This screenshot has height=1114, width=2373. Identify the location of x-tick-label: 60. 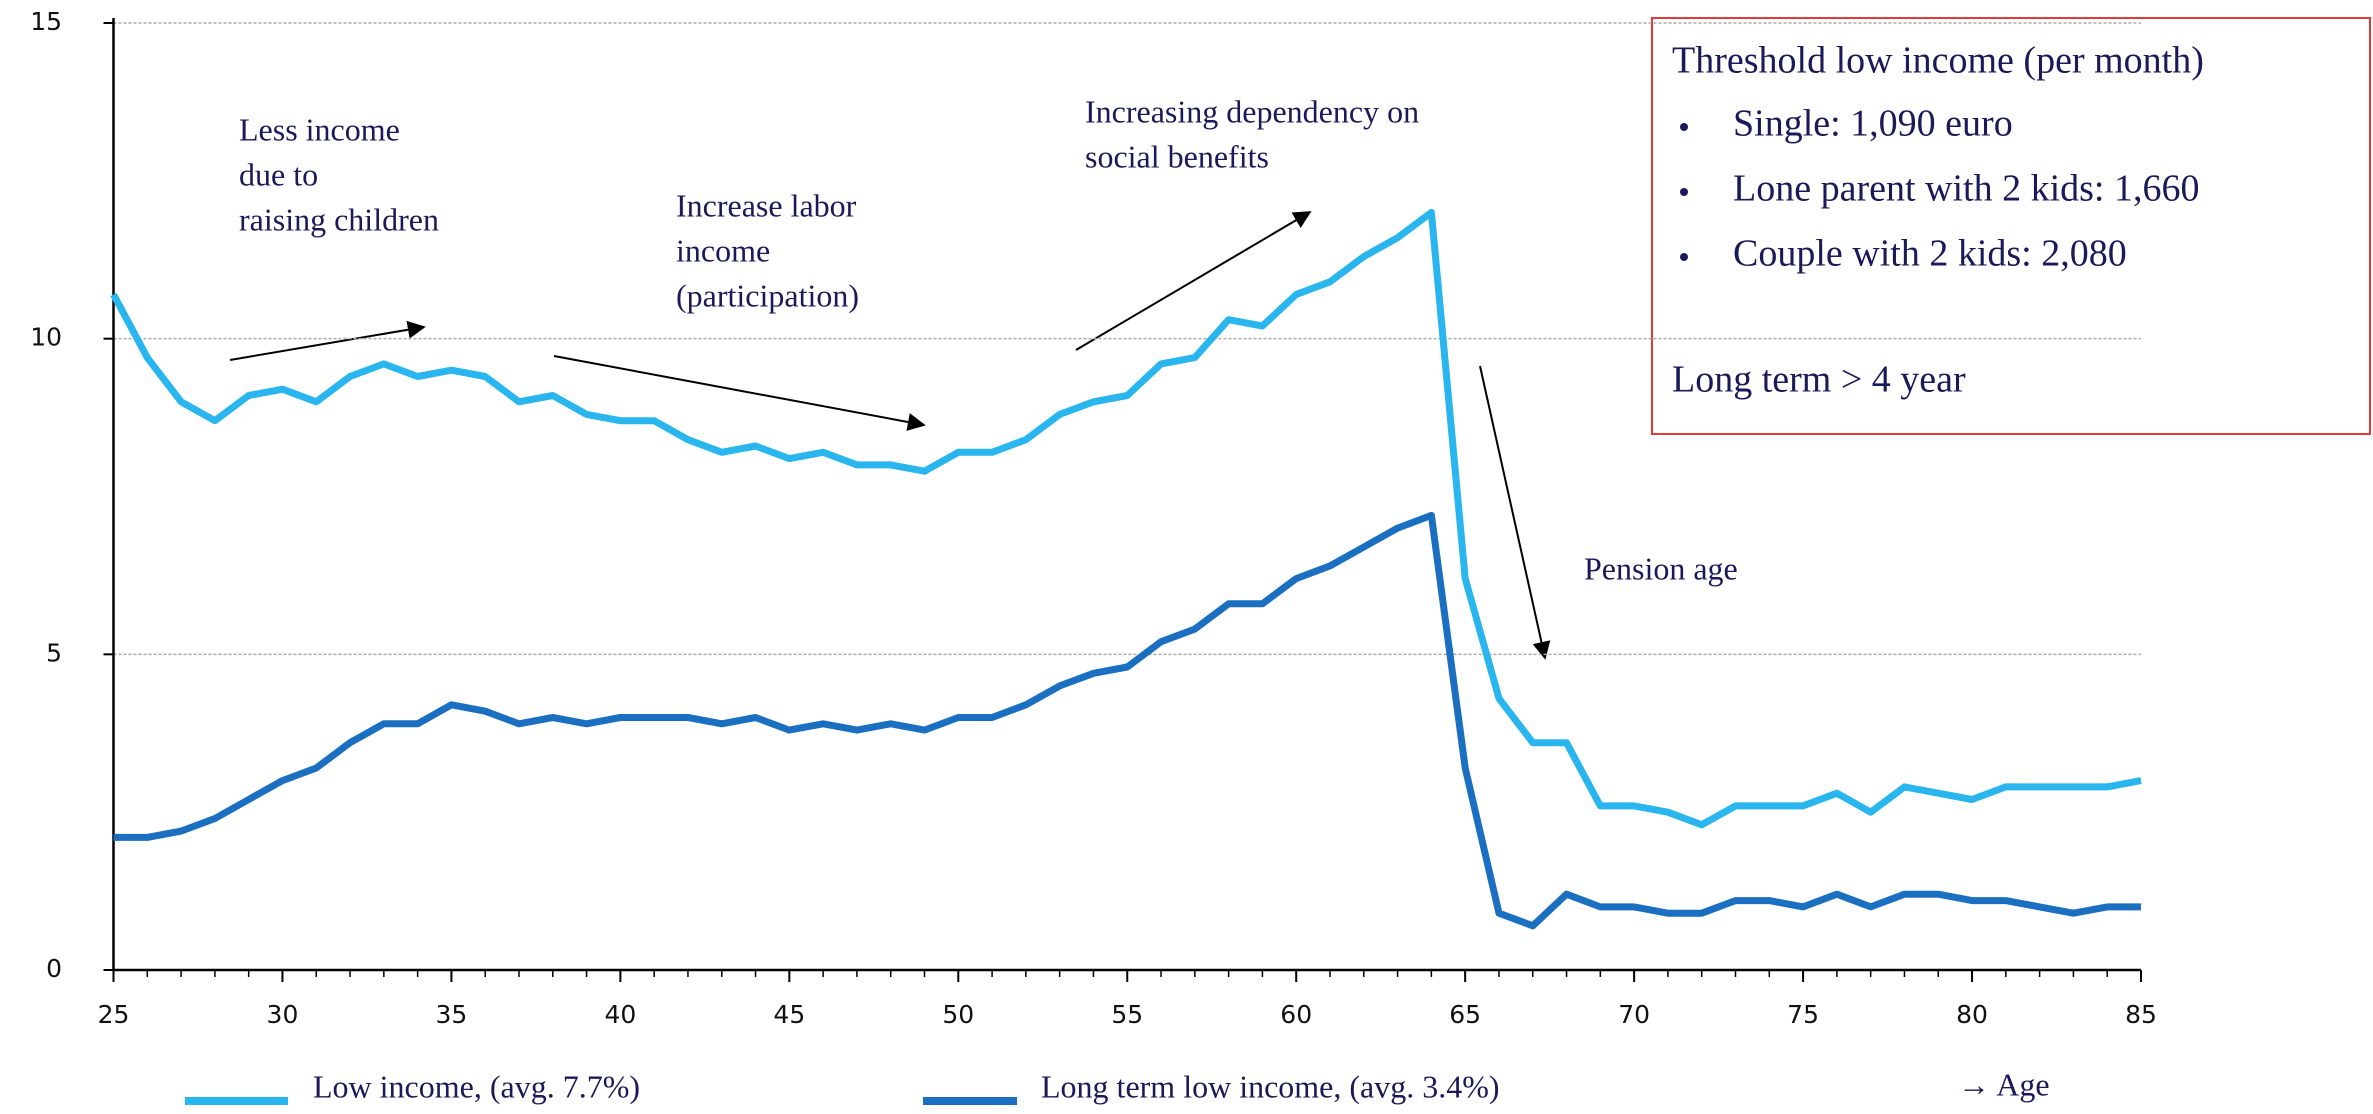
(1296, 1014).